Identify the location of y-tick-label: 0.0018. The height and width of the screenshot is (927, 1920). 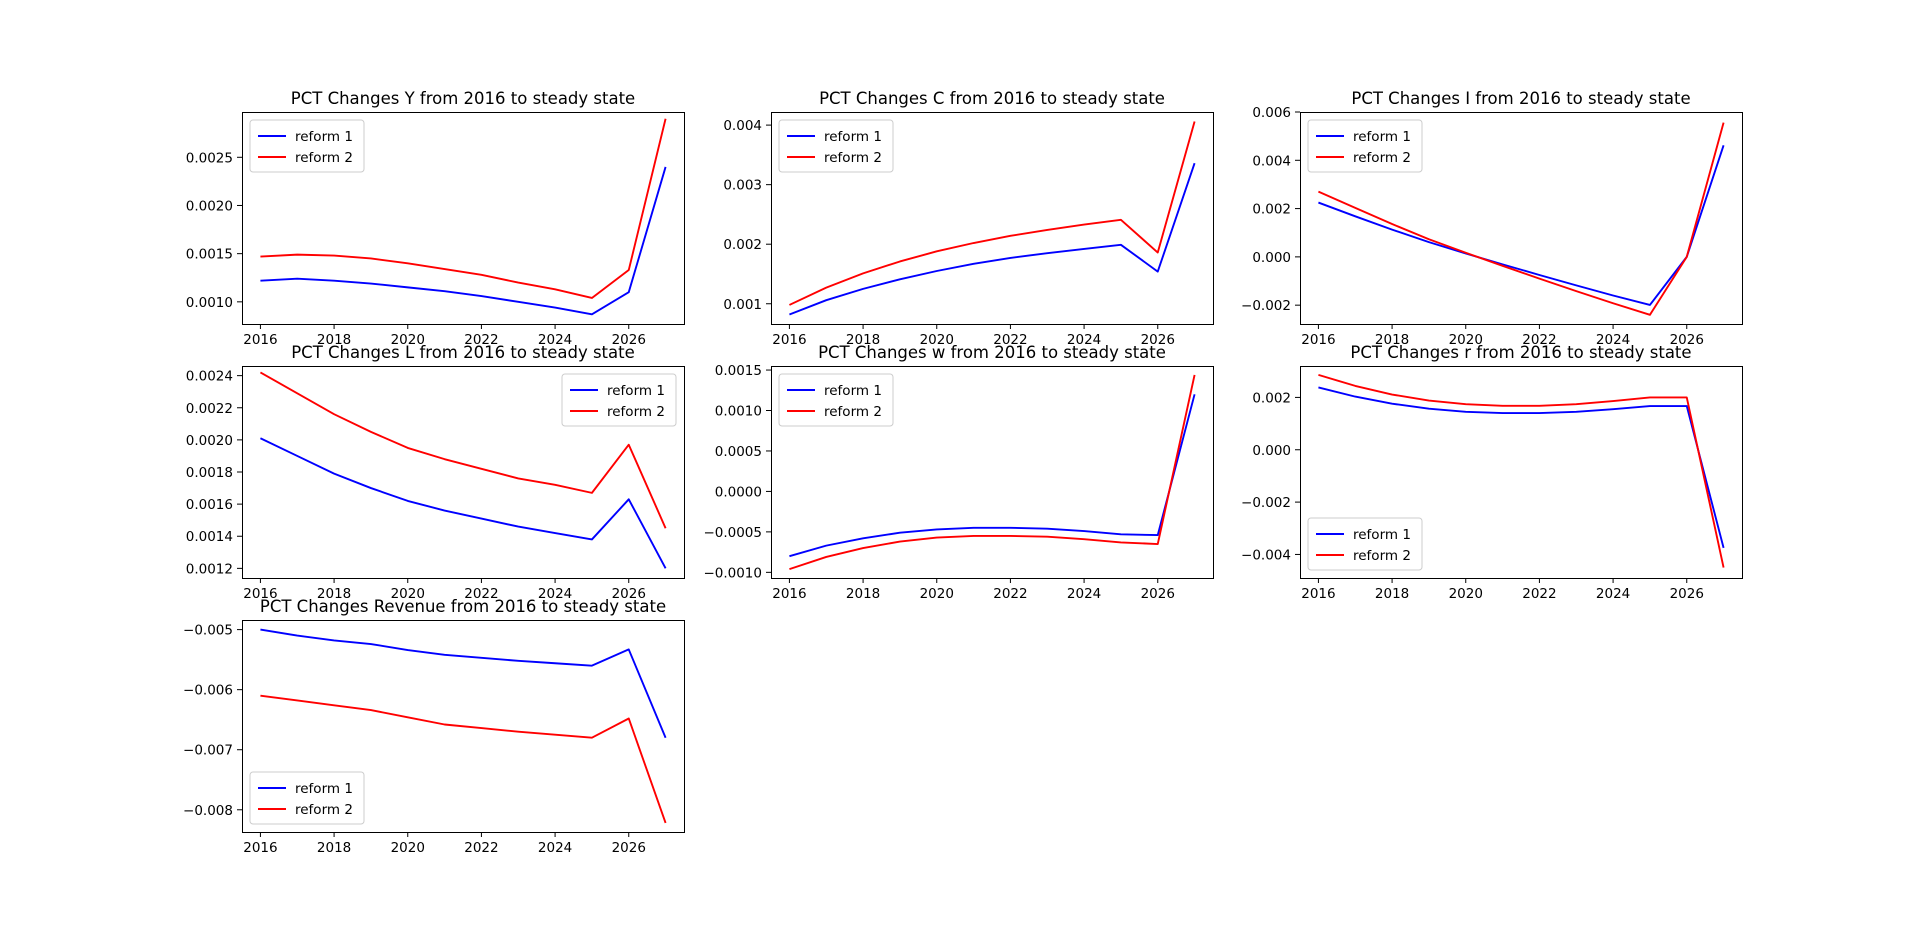
(209, 473).